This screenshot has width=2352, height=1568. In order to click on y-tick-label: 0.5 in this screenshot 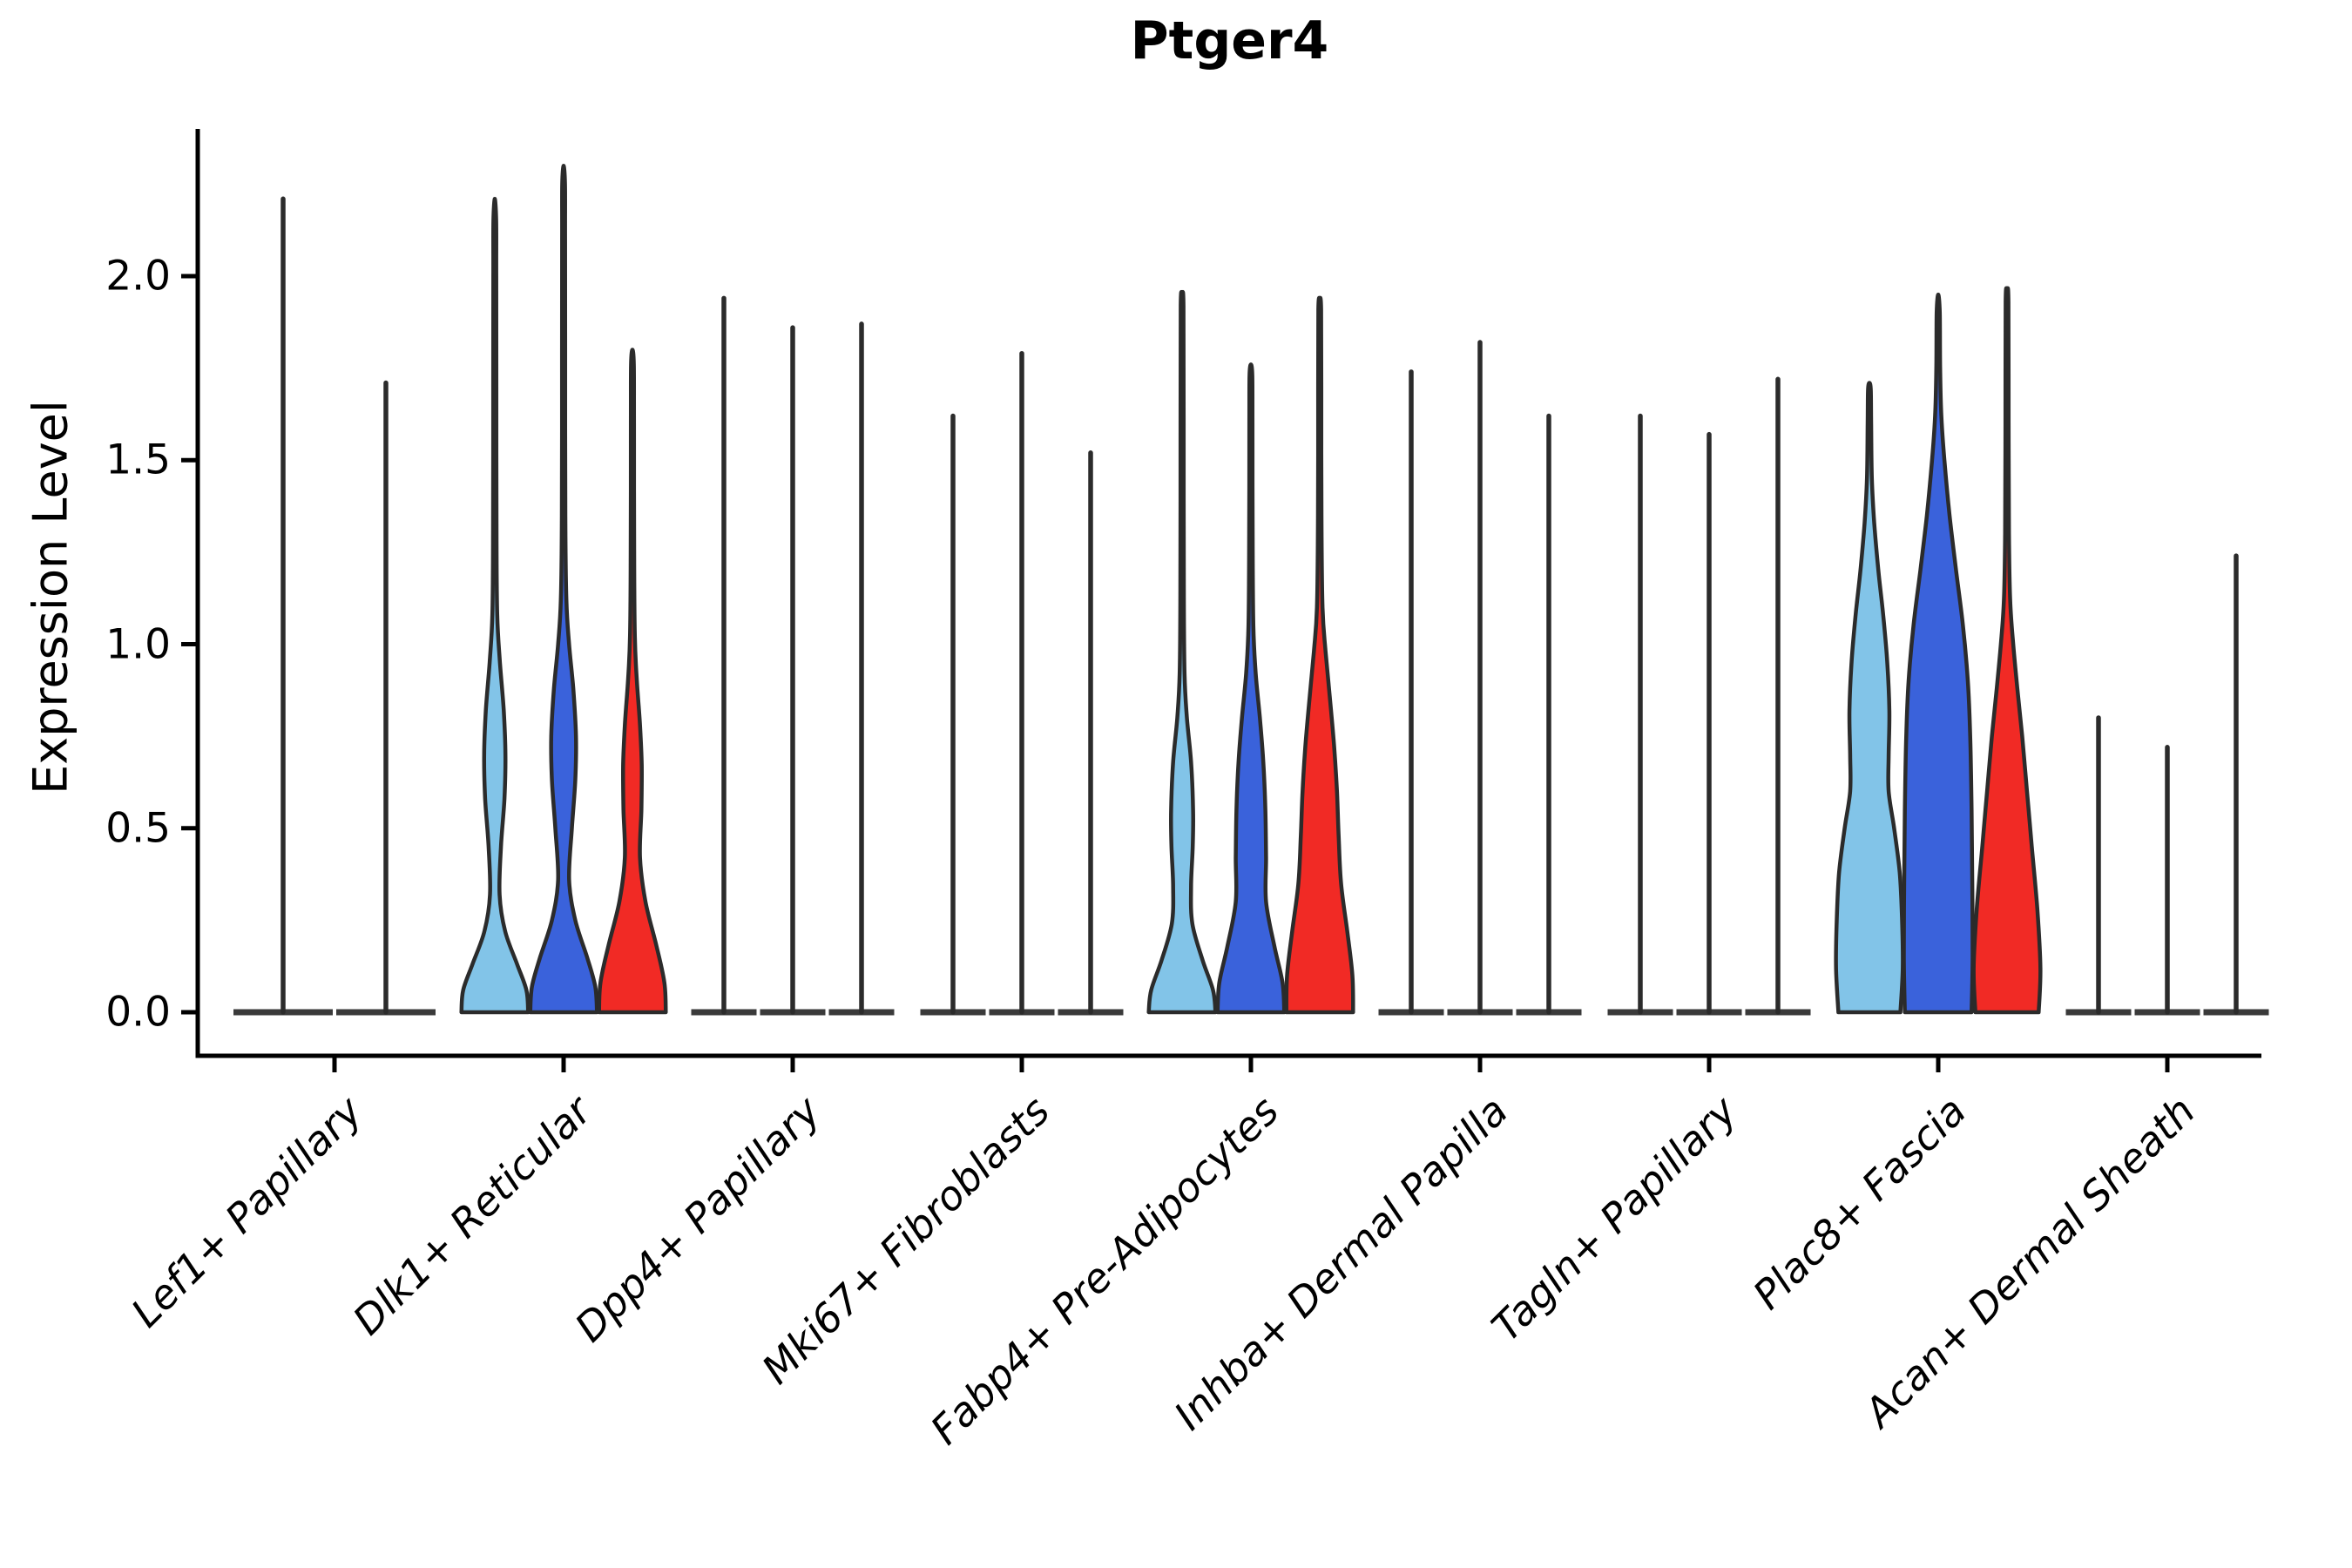, I will do `click(138, 829)`.